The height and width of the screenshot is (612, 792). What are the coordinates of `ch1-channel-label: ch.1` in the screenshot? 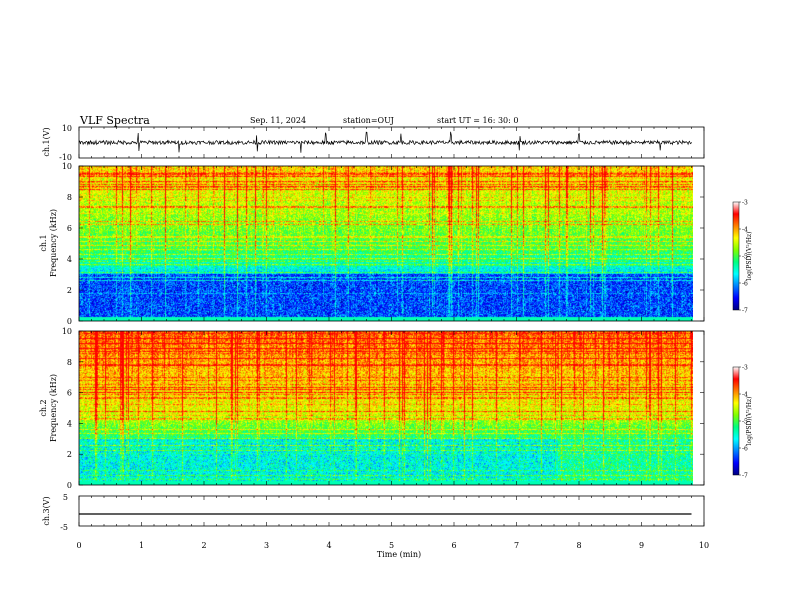 It's located at (43, 242).